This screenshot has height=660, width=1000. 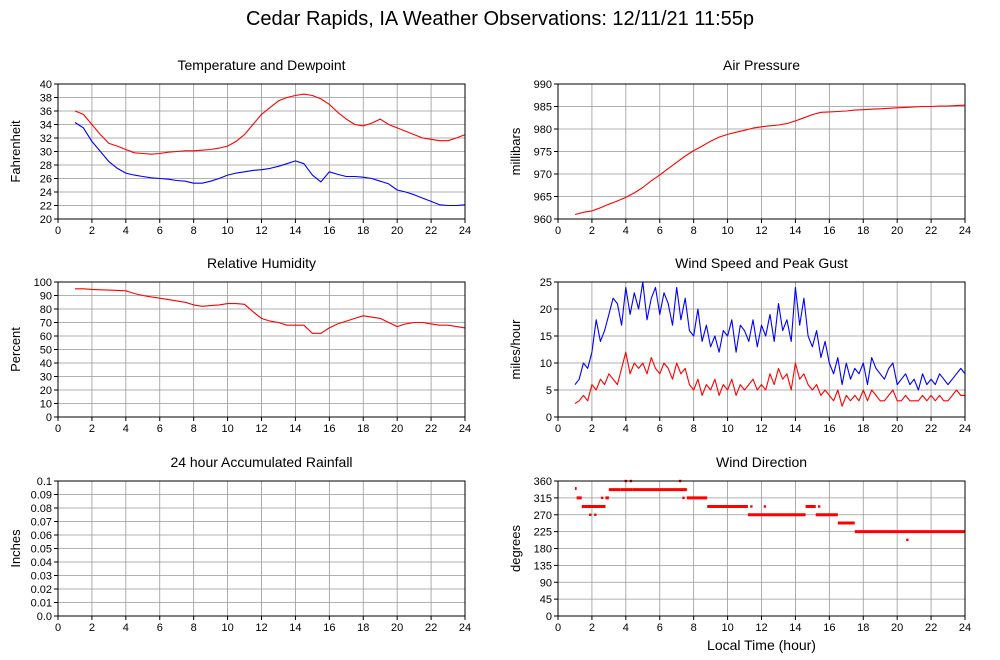 What do you see at coordinates (261, 65) in the screenshot?
I see `chart-title: Temperature and Dewpoint` at bounding box center [261, 65].